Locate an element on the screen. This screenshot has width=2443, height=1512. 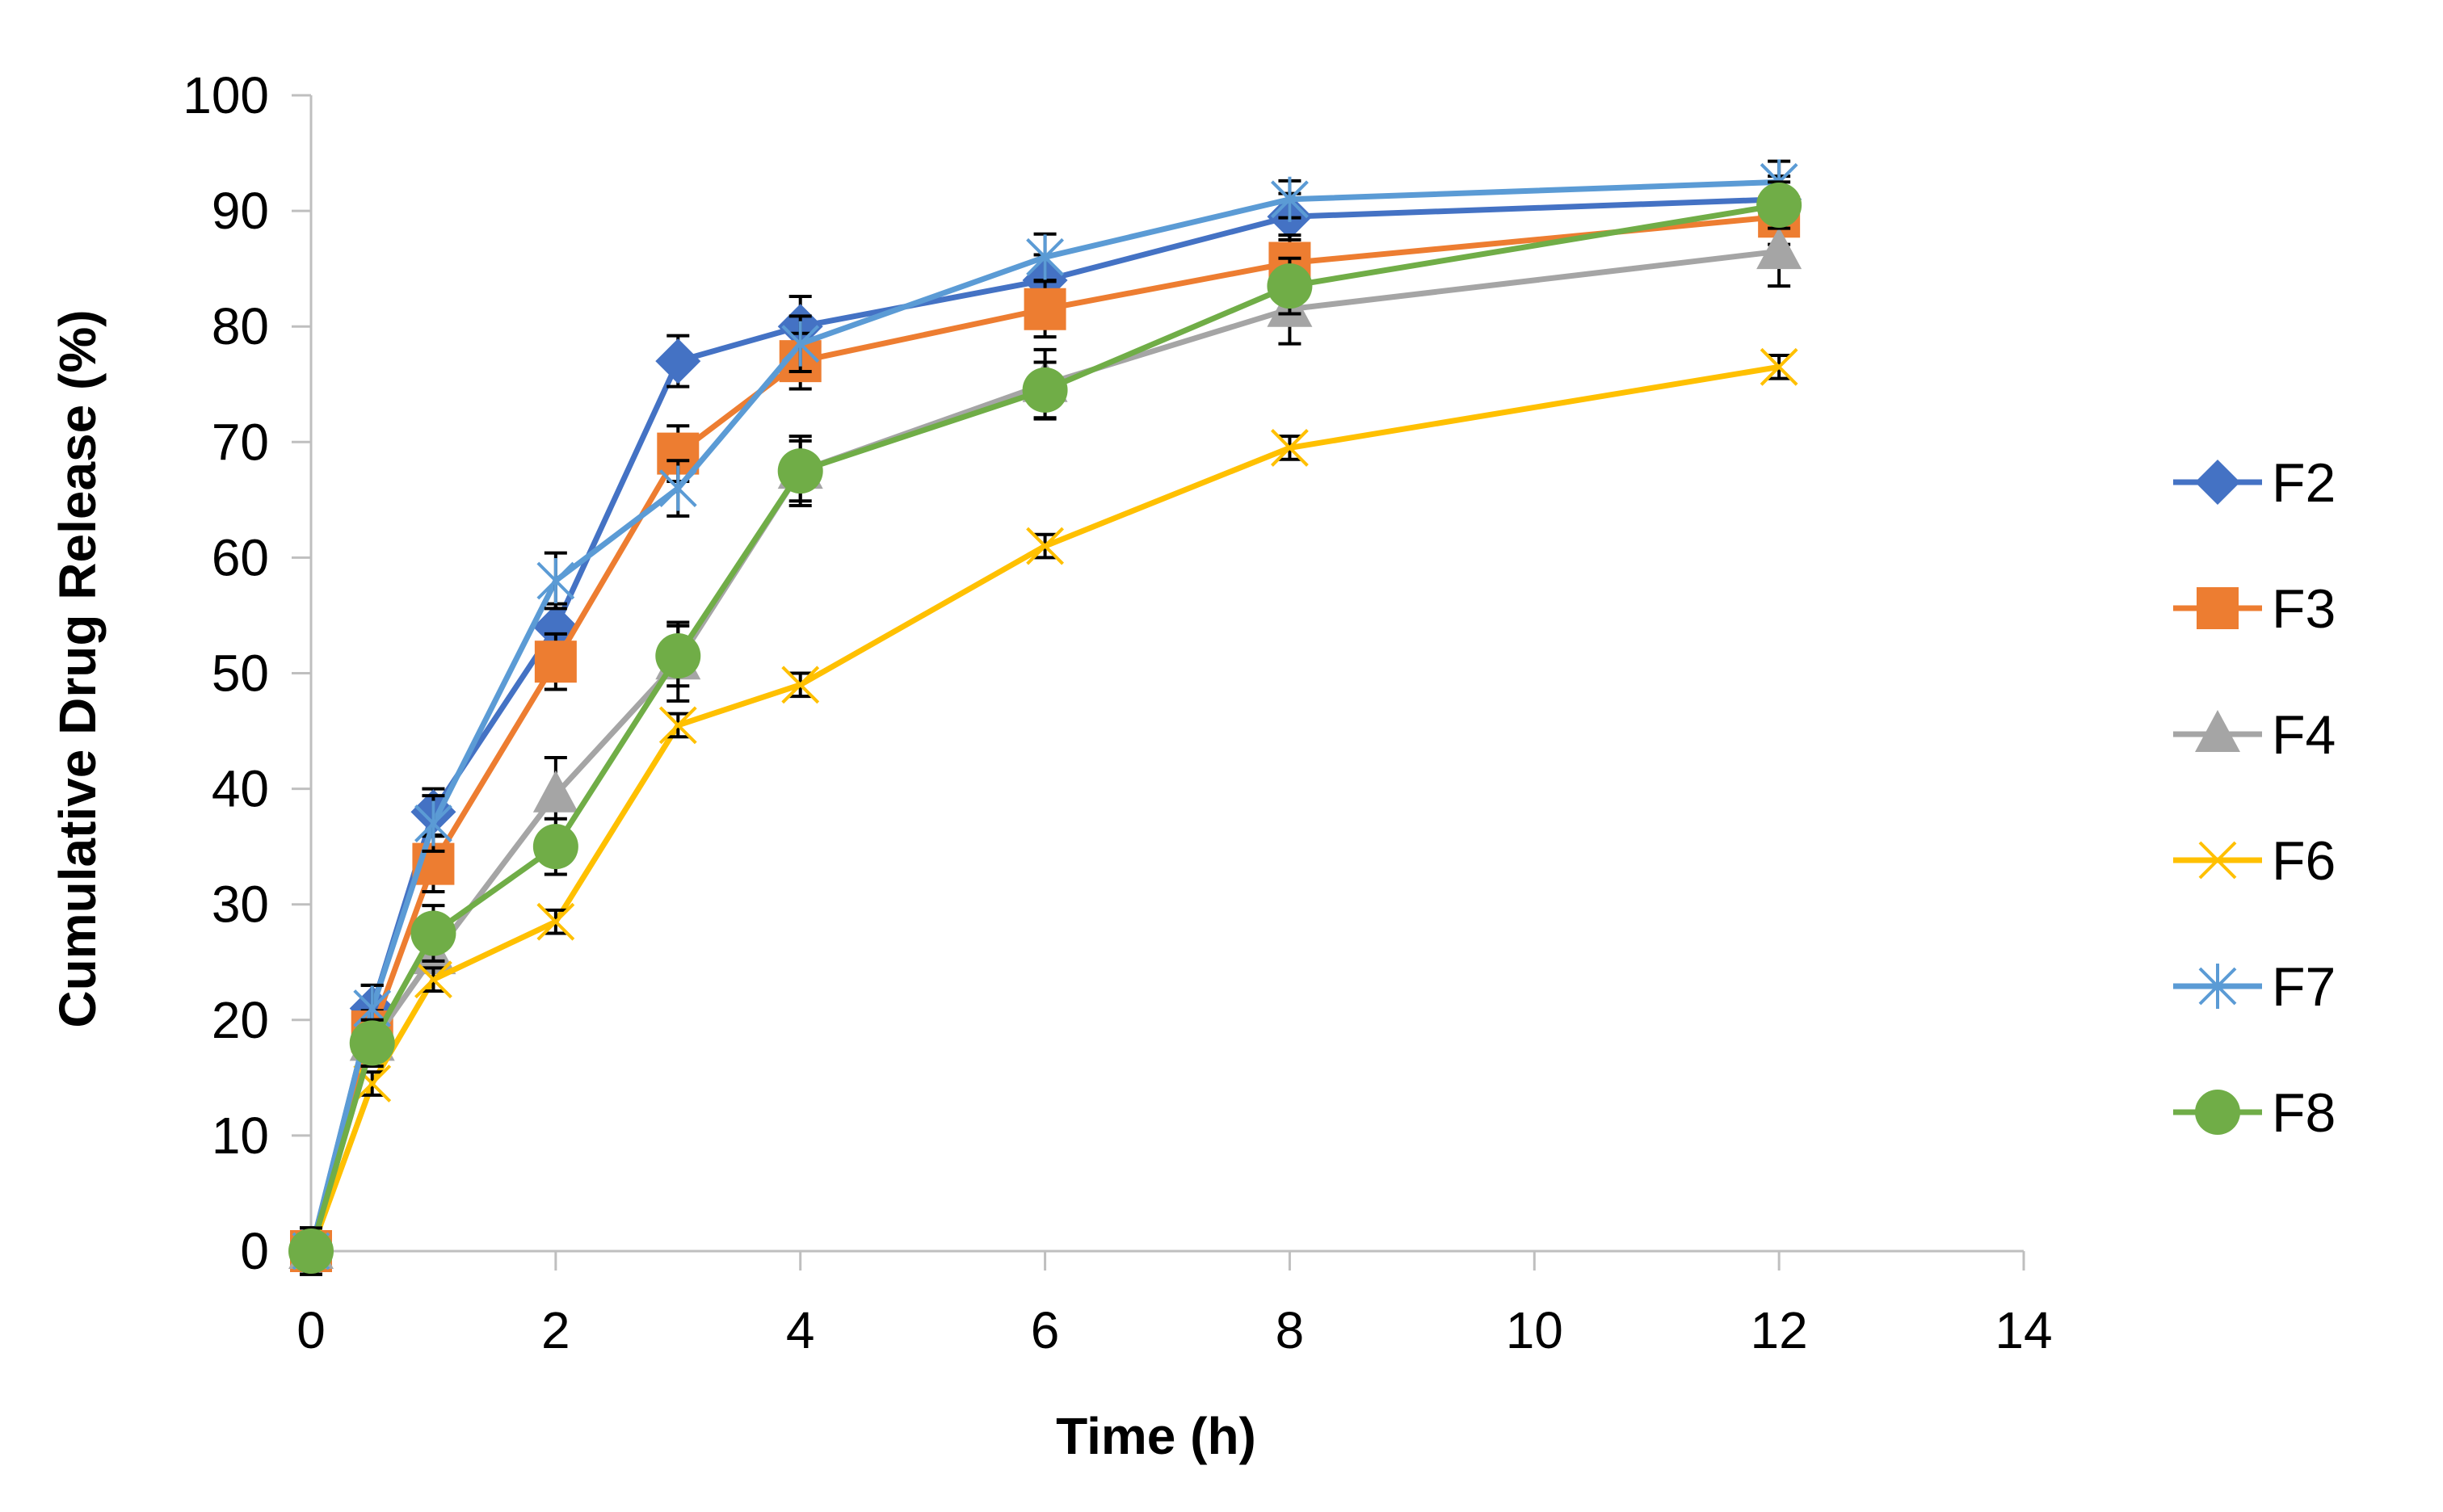
legend-item-f2: F2 is located at coordinates (2254, 483).